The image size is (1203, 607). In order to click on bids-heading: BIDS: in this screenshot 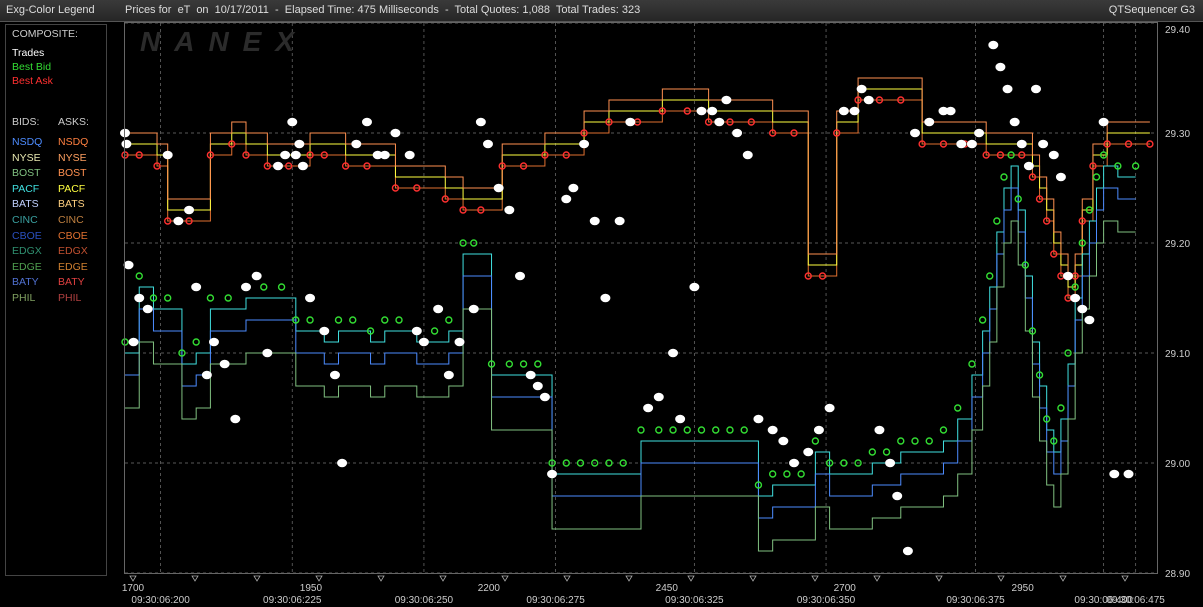, I will do `click(26, 122)`.